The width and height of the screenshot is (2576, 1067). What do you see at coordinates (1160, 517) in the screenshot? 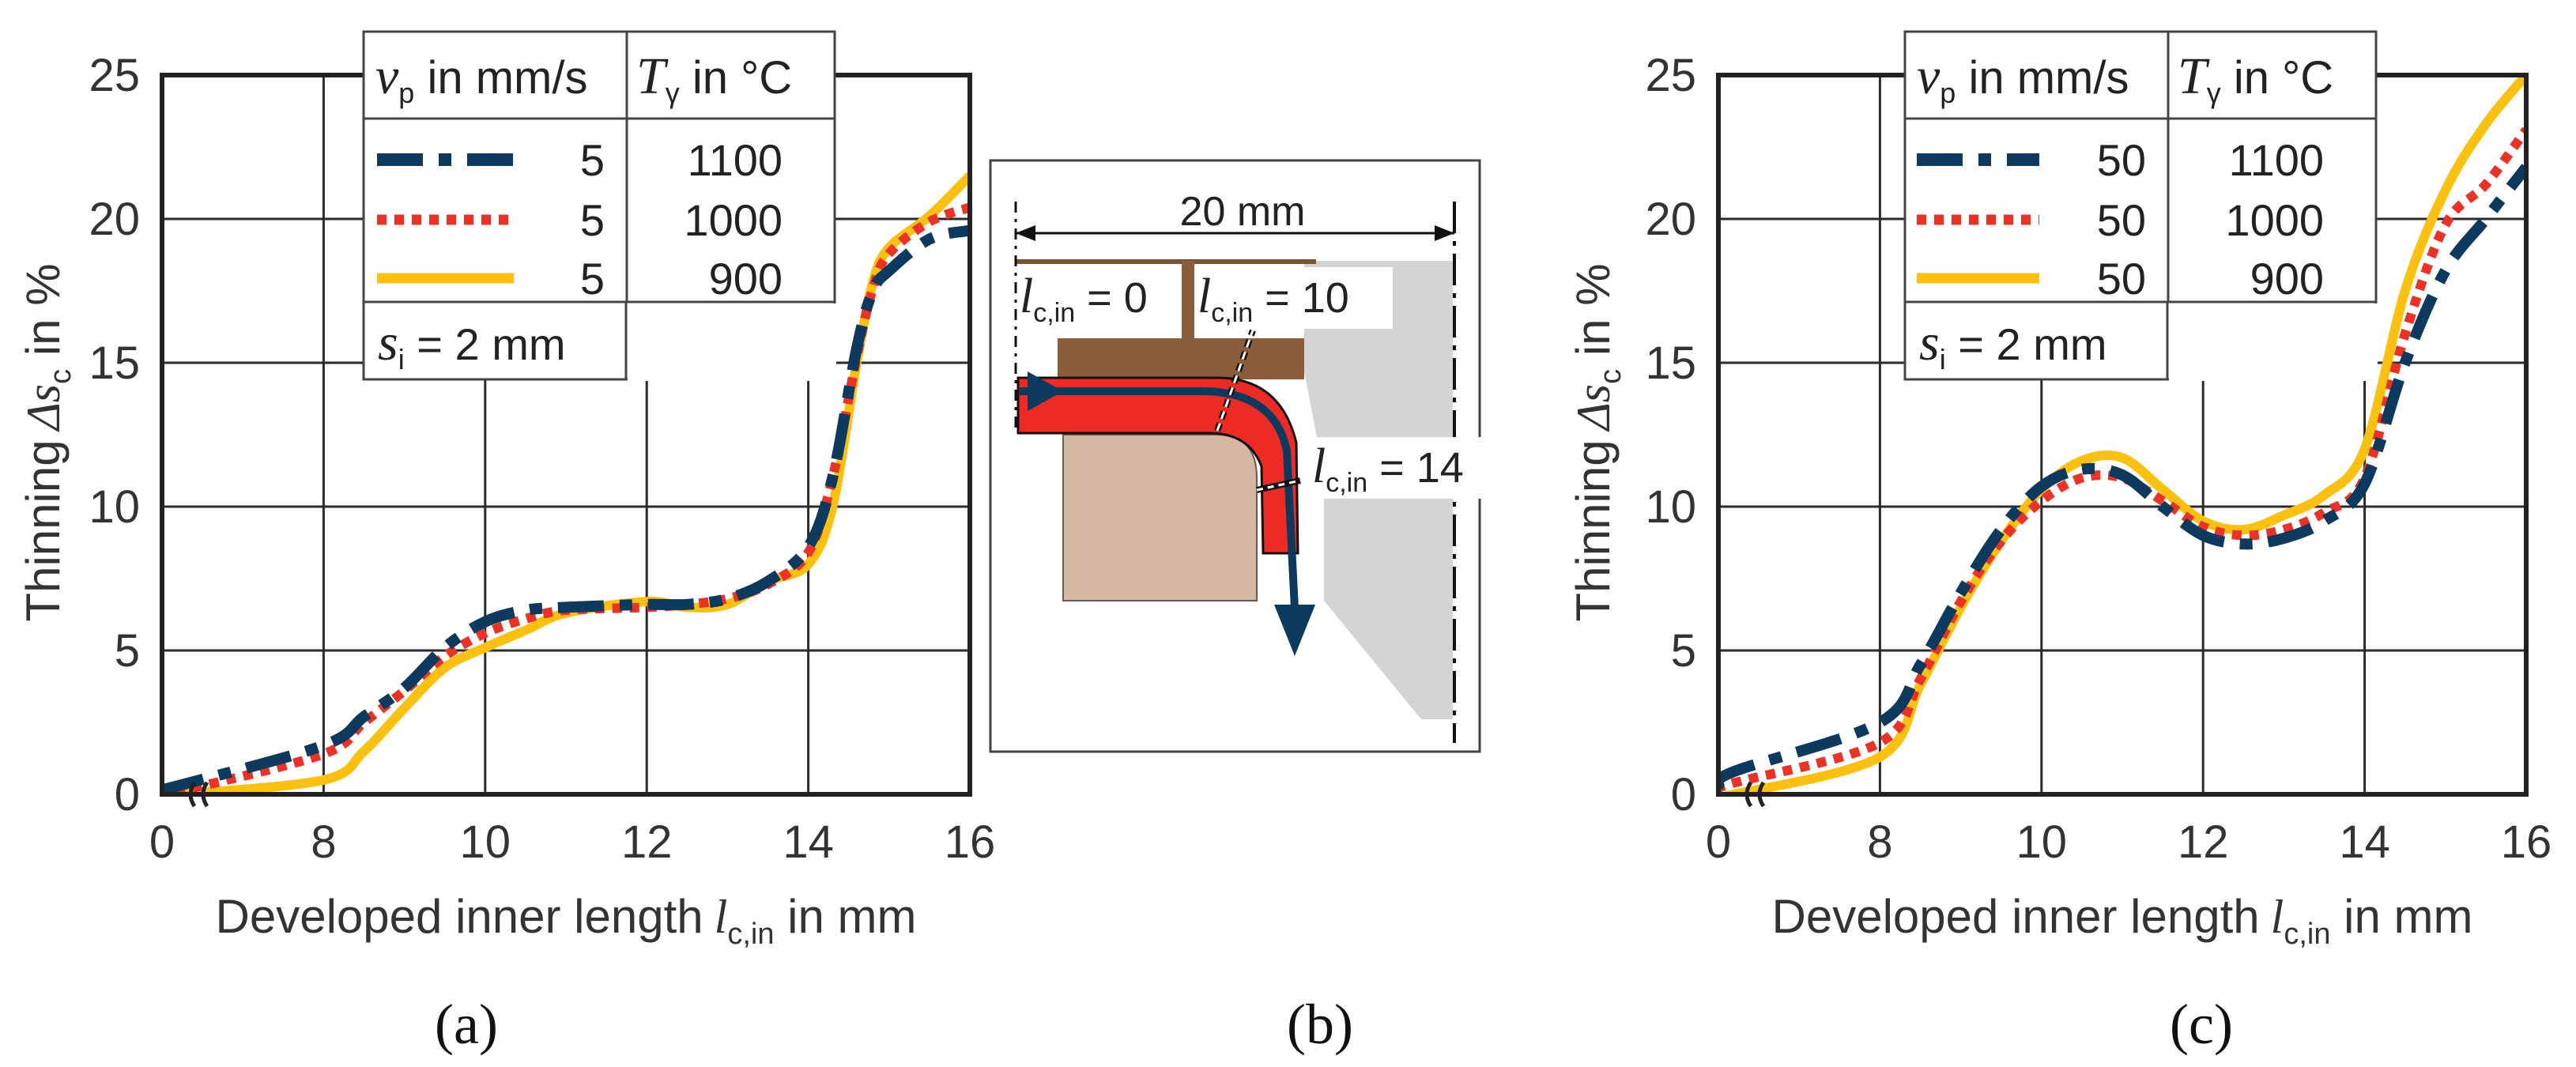
I see `lower-tool` at bounding box center [1160, 517].